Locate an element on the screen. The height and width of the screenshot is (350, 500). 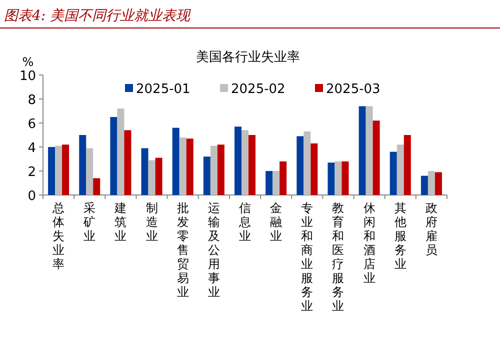
y-tick-label: 4 is located at coordinates (32, 148).